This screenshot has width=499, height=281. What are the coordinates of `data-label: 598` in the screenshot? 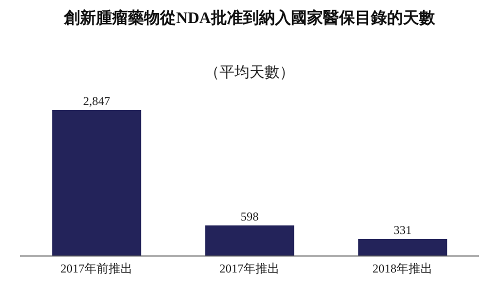 It's located at (249, 216).